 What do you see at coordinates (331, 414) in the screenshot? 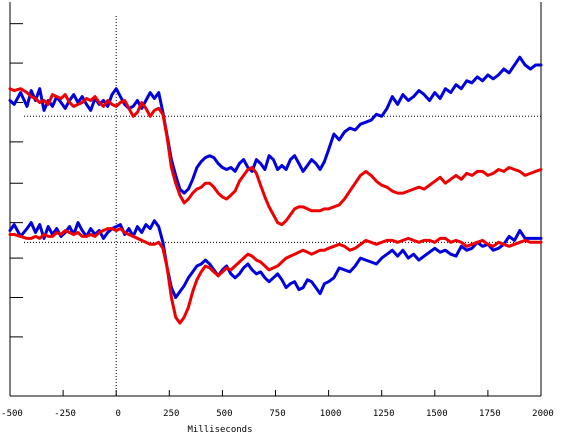
I see `x-tick-label: 1000` at bounding box center [331, 414].